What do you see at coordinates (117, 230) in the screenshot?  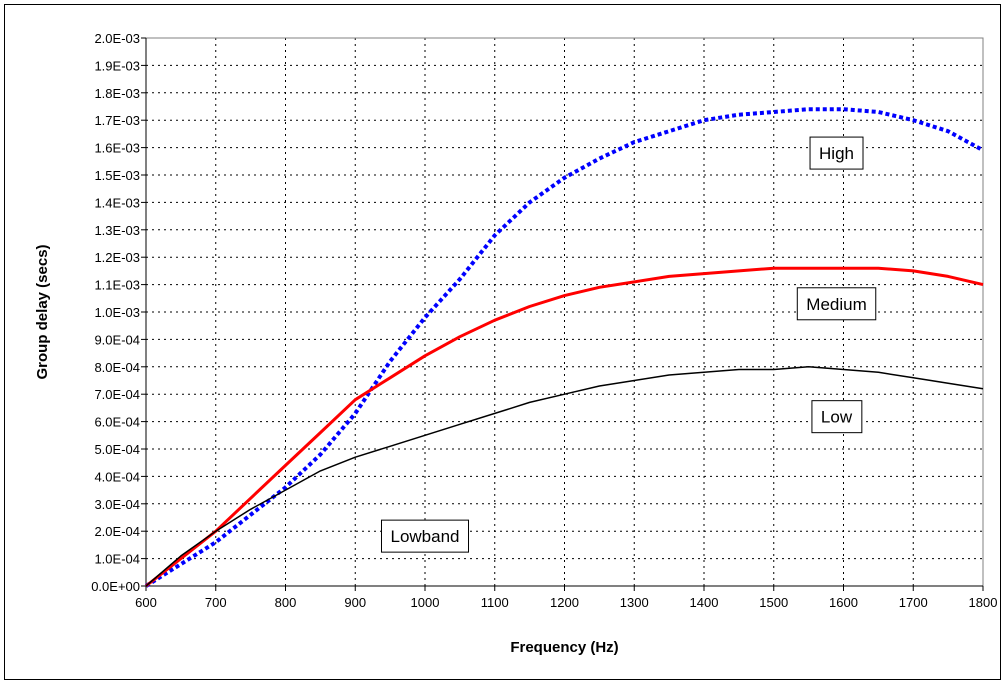 I see `y-tick-label: 1.3E-03` at bounding box center [117, 230].